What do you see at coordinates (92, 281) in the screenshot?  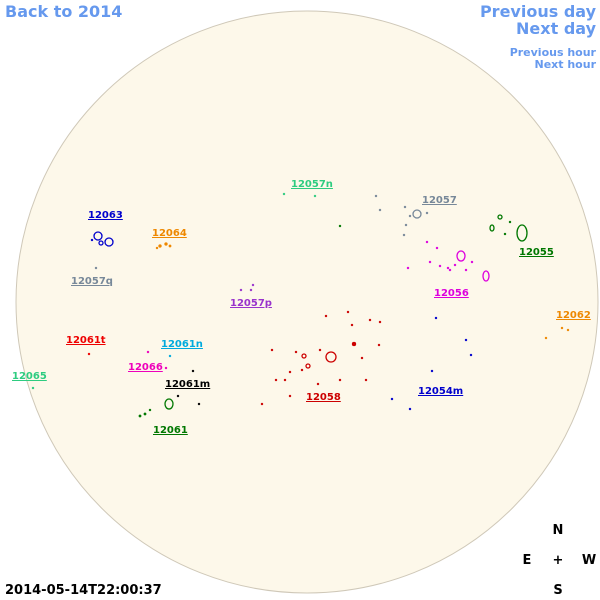 I see `region-label: 12057q` at bounding box center [92, 281].